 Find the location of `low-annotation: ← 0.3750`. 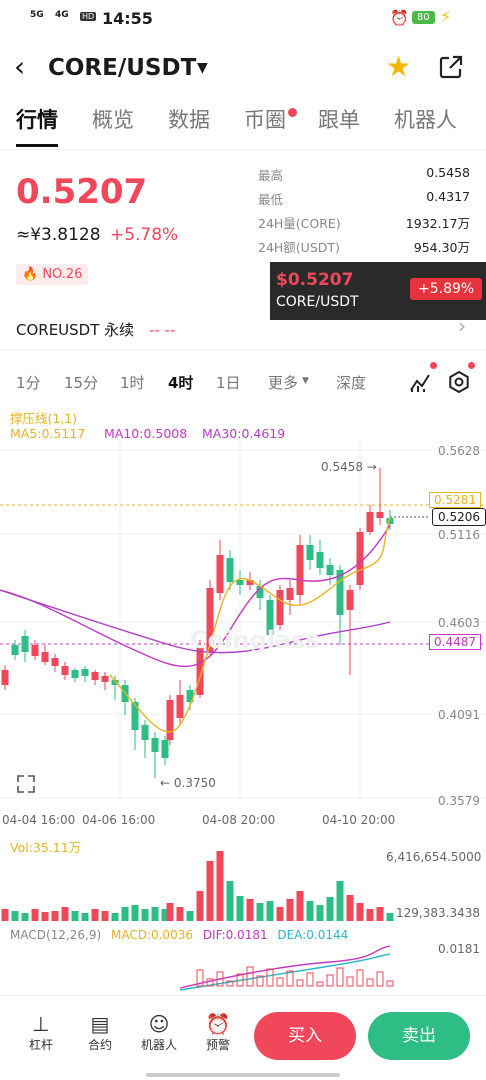

low-annotation: ← 0.3750 is located at coordinates (188, 783).